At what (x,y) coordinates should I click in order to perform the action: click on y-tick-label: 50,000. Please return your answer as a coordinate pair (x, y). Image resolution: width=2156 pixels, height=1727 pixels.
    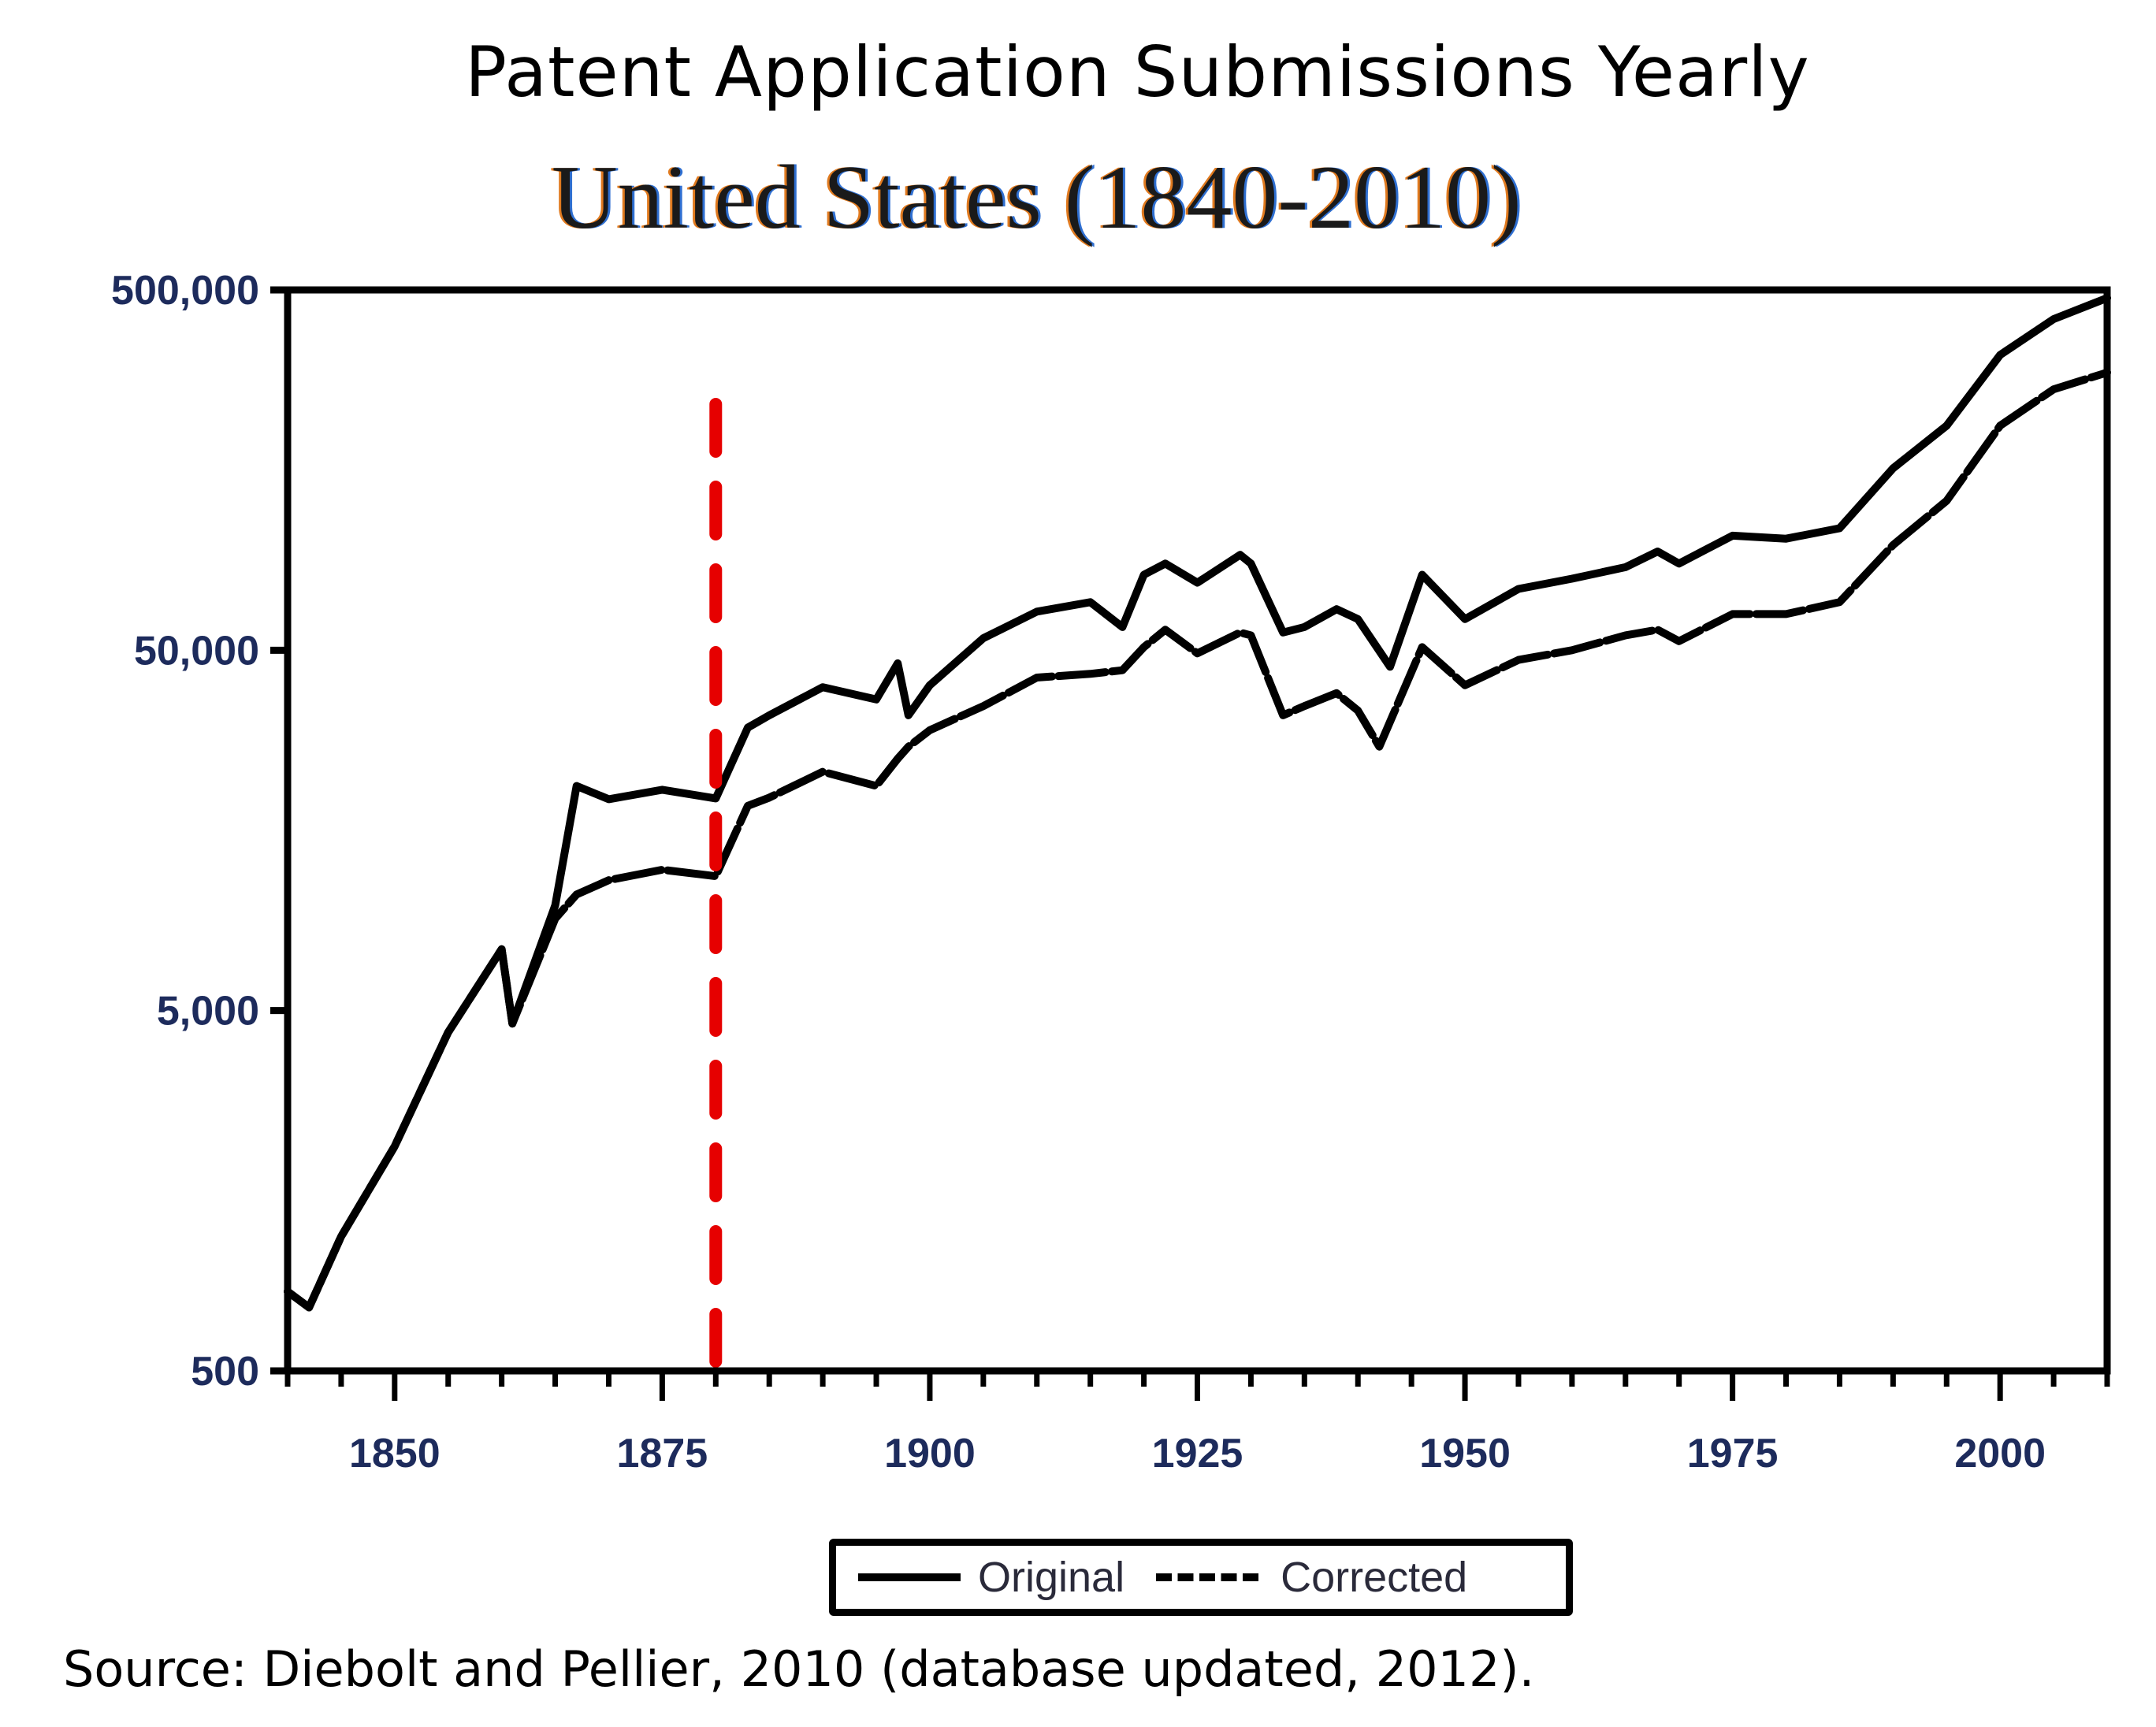
    Looking at the image, I should click on (196, 651).